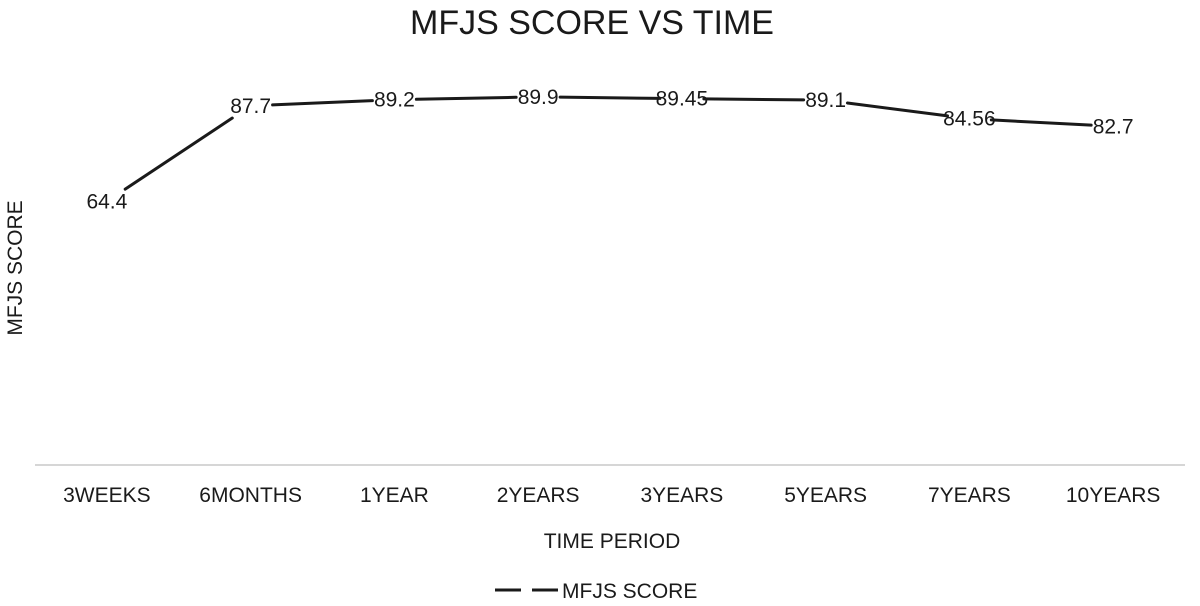 This screenshot has height=606, width=1200. Describe the element at coordinates (682, 99) in the screenshot. I see `data-label: 89.45` at that location.